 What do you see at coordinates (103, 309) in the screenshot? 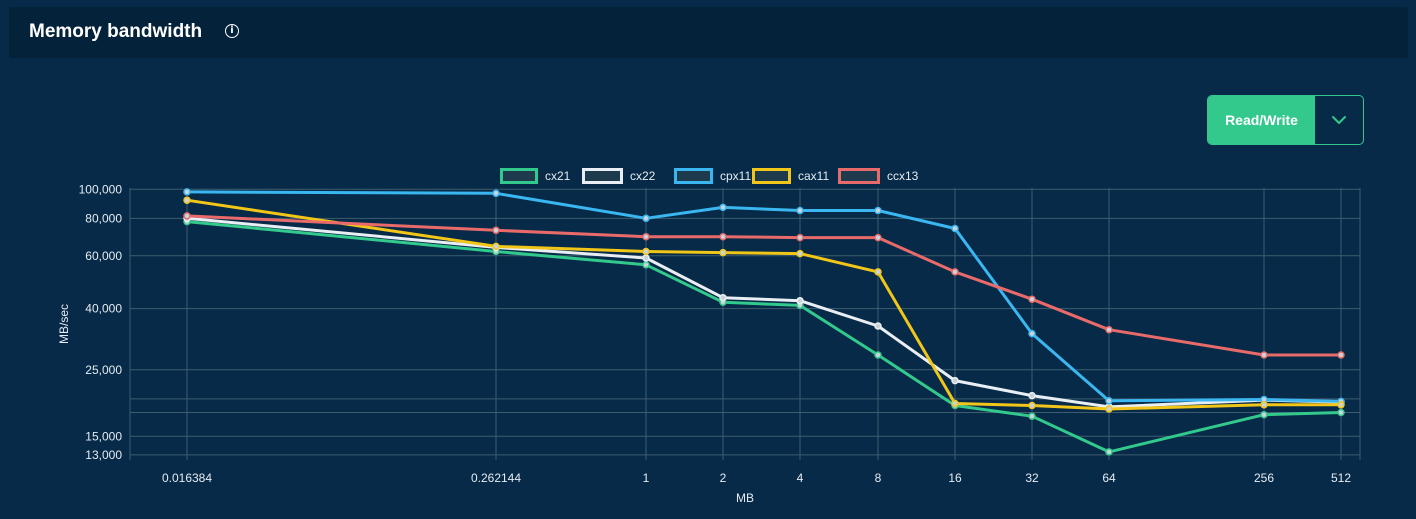
I see `y-tick-label: 40,000` at bounding box center [103, 309].